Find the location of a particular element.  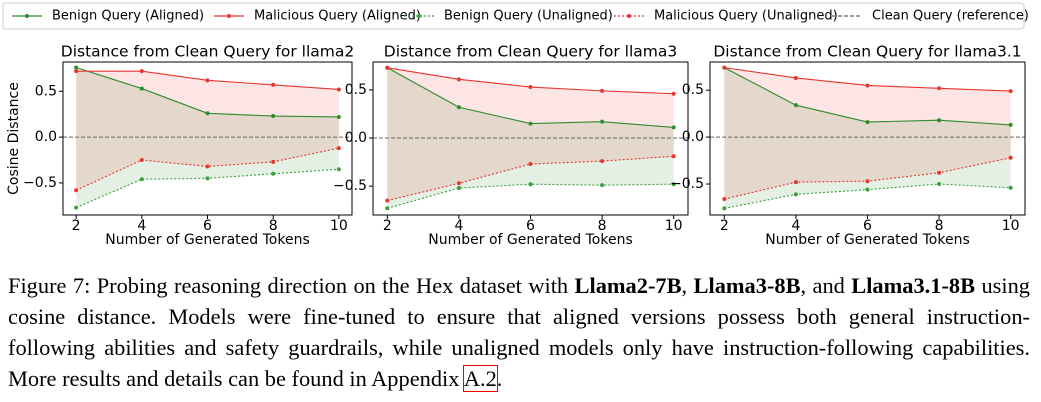

chart-title: Distance from Clean Query for llama2 is located at coordinates (207, 52).